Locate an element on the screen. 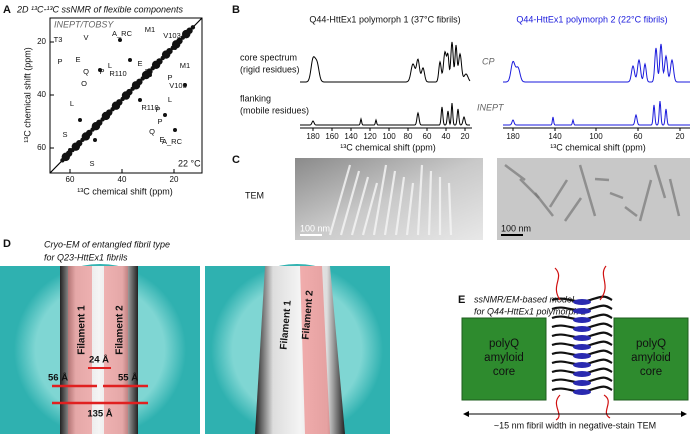 Image resolution: width=691 pixels, height=434 pixels. density is located at coordinates (116, 350).